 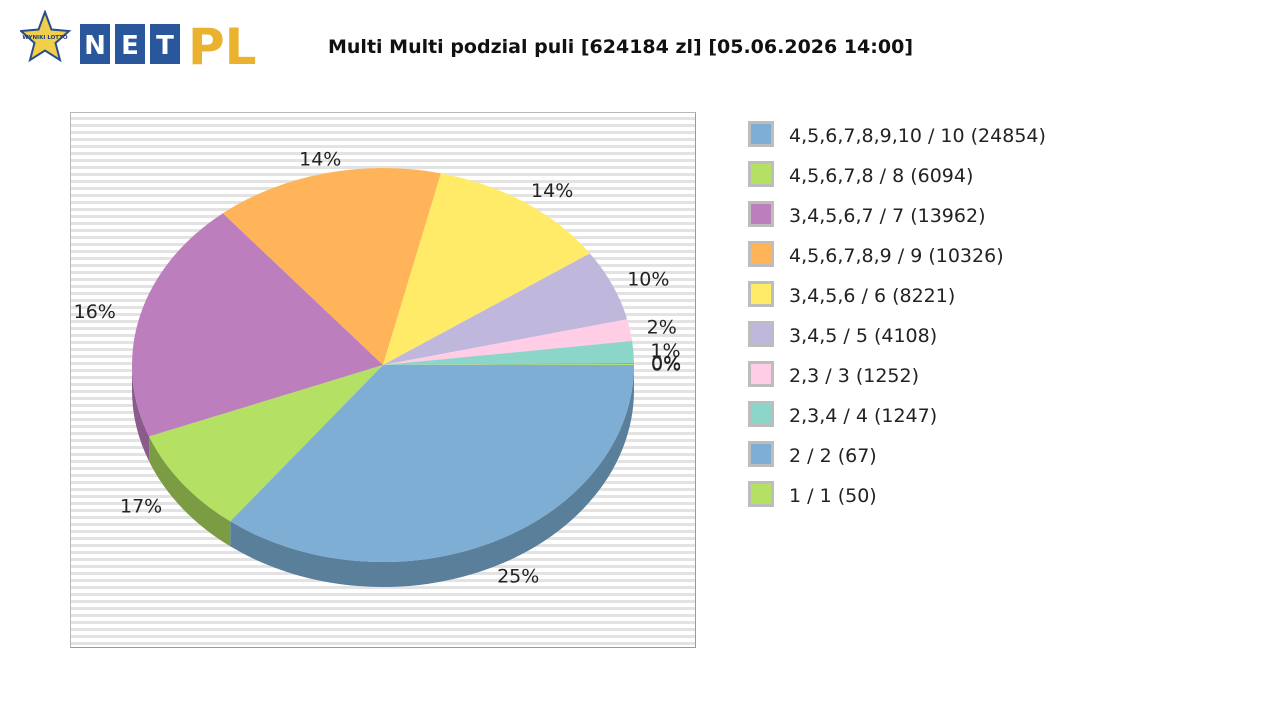 I want to click on legend-label: 2 / 2 (67), so click(x=833, y=456).